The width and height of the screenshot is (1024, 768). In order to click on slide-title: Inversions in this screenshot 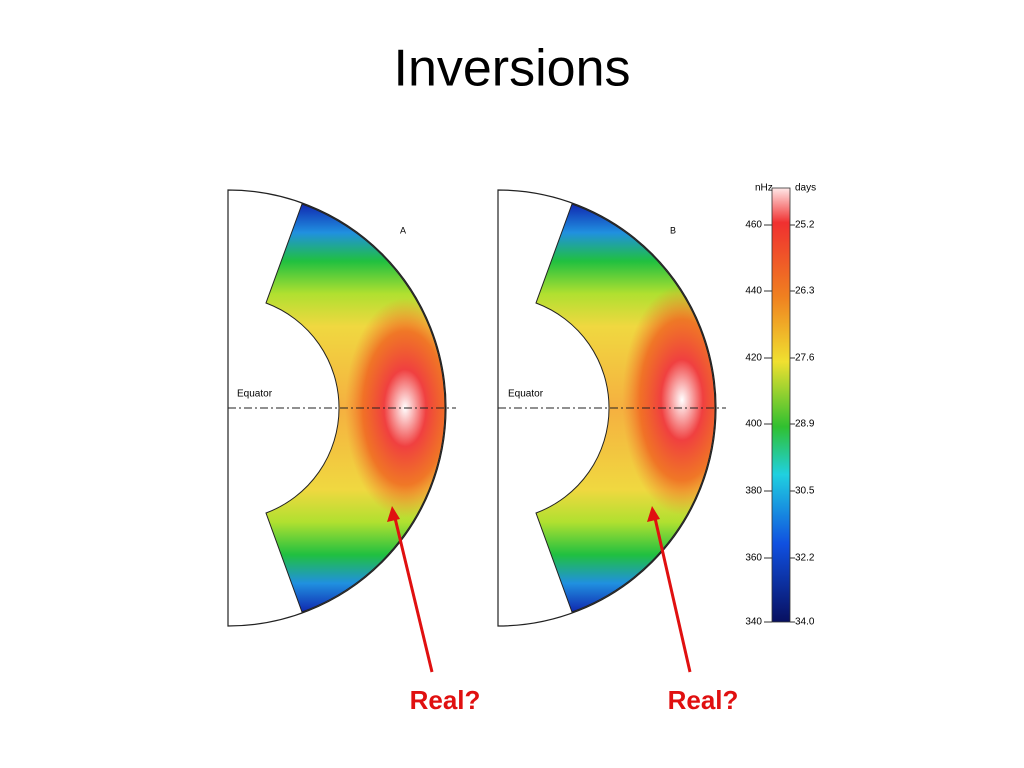, I will do `click(512, 69)`.